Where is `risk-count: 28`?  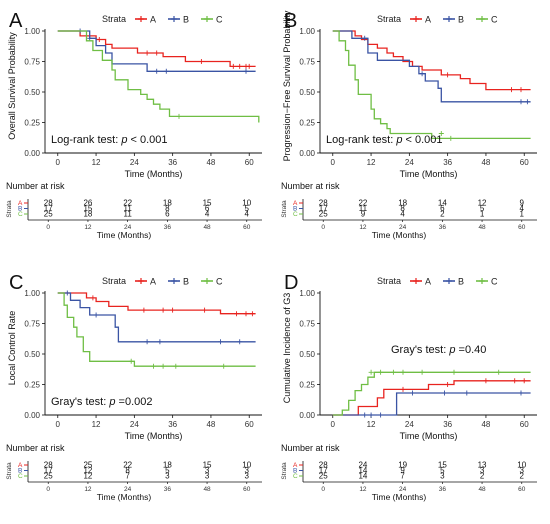 risk-count: 28 is located at coordinates (48, 465).